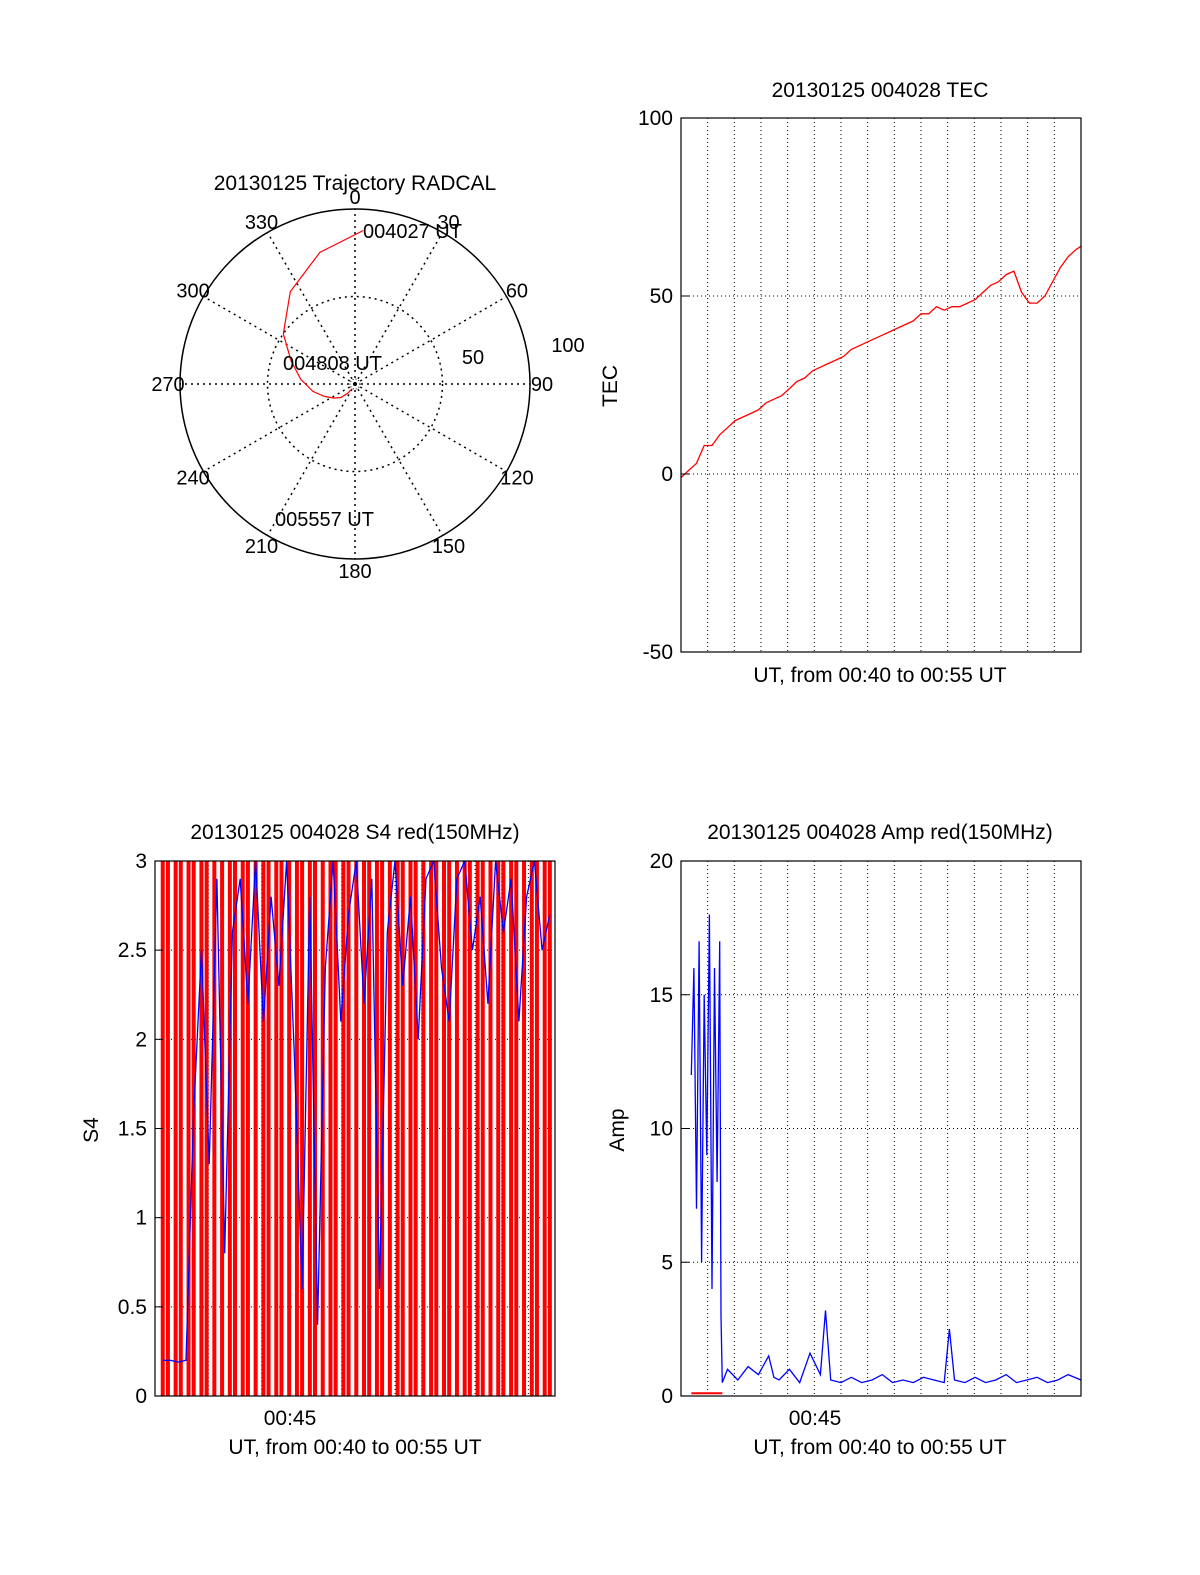 The width and height of the screenshot is (1200, 1575). Describe the element at coordinates (881, 362) in the screenshot. I see `tec-series-line` at that location.